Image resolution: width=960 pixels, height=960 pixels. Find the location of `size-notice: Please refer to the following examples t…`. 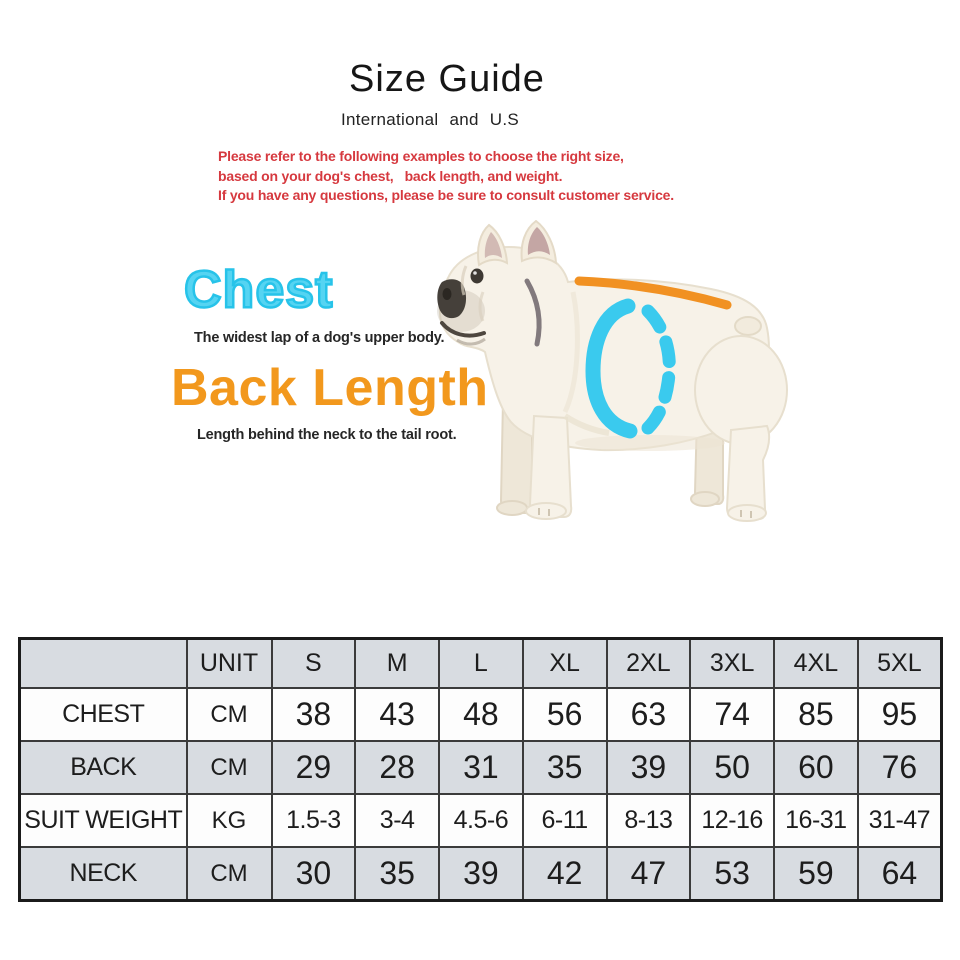

size-notice: Please refer to the following examples t… is located at coordinates (478, 176).